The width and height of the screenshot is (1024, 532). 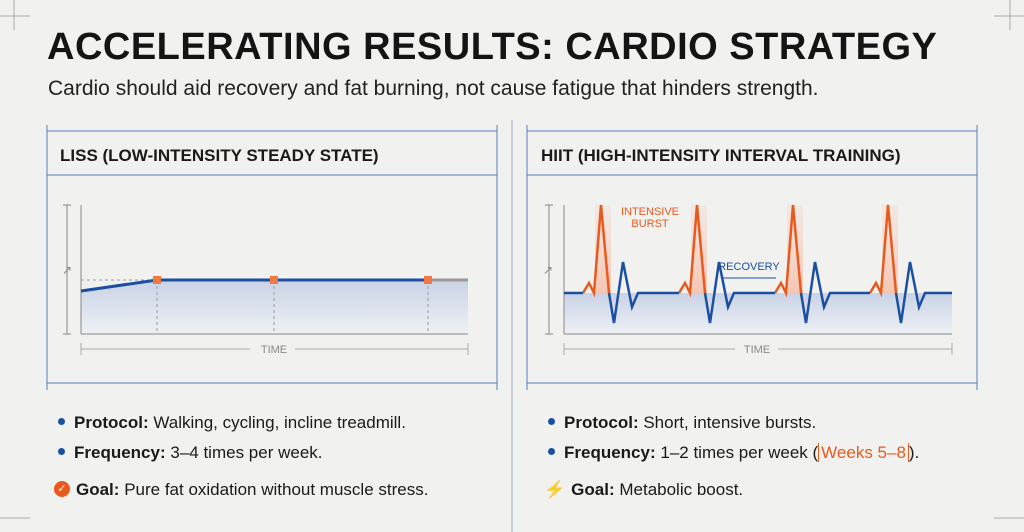 I want to click on burst-label: BURST, so click(x=650, y=224).